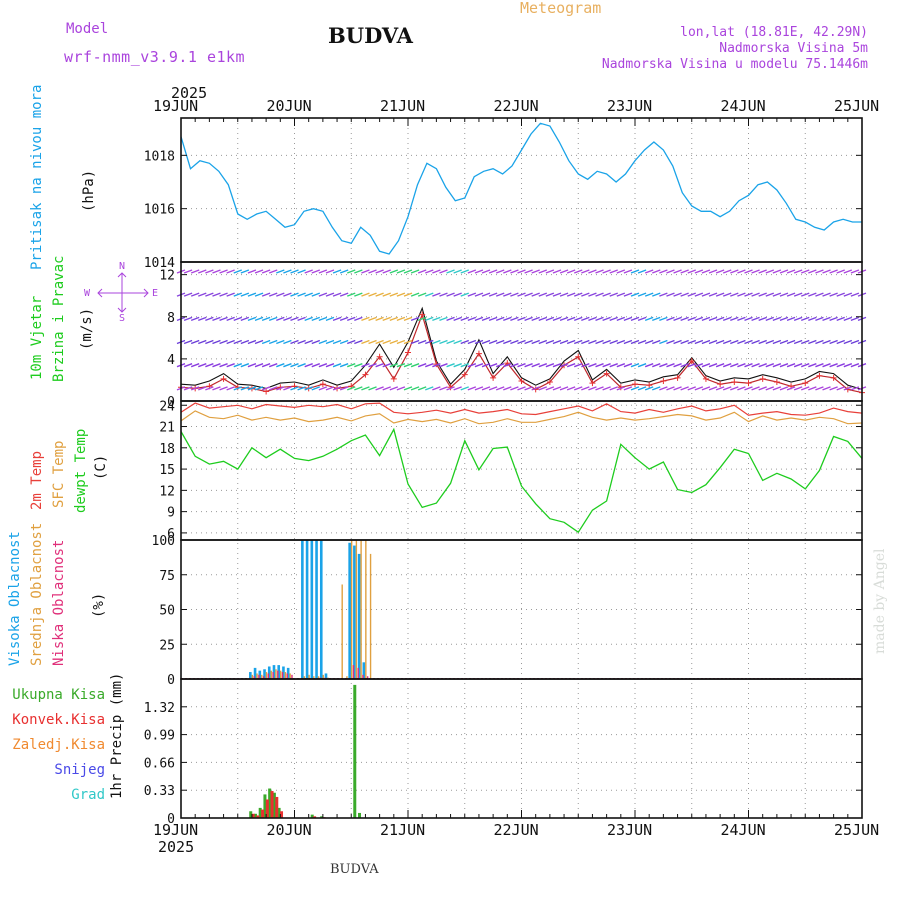 The width and height of the screenshot is (900, 900). What do you see at coordinates (171, 680) in the screenshot?
I see `y-tick-label: 0` at bounding box center [171, 680].